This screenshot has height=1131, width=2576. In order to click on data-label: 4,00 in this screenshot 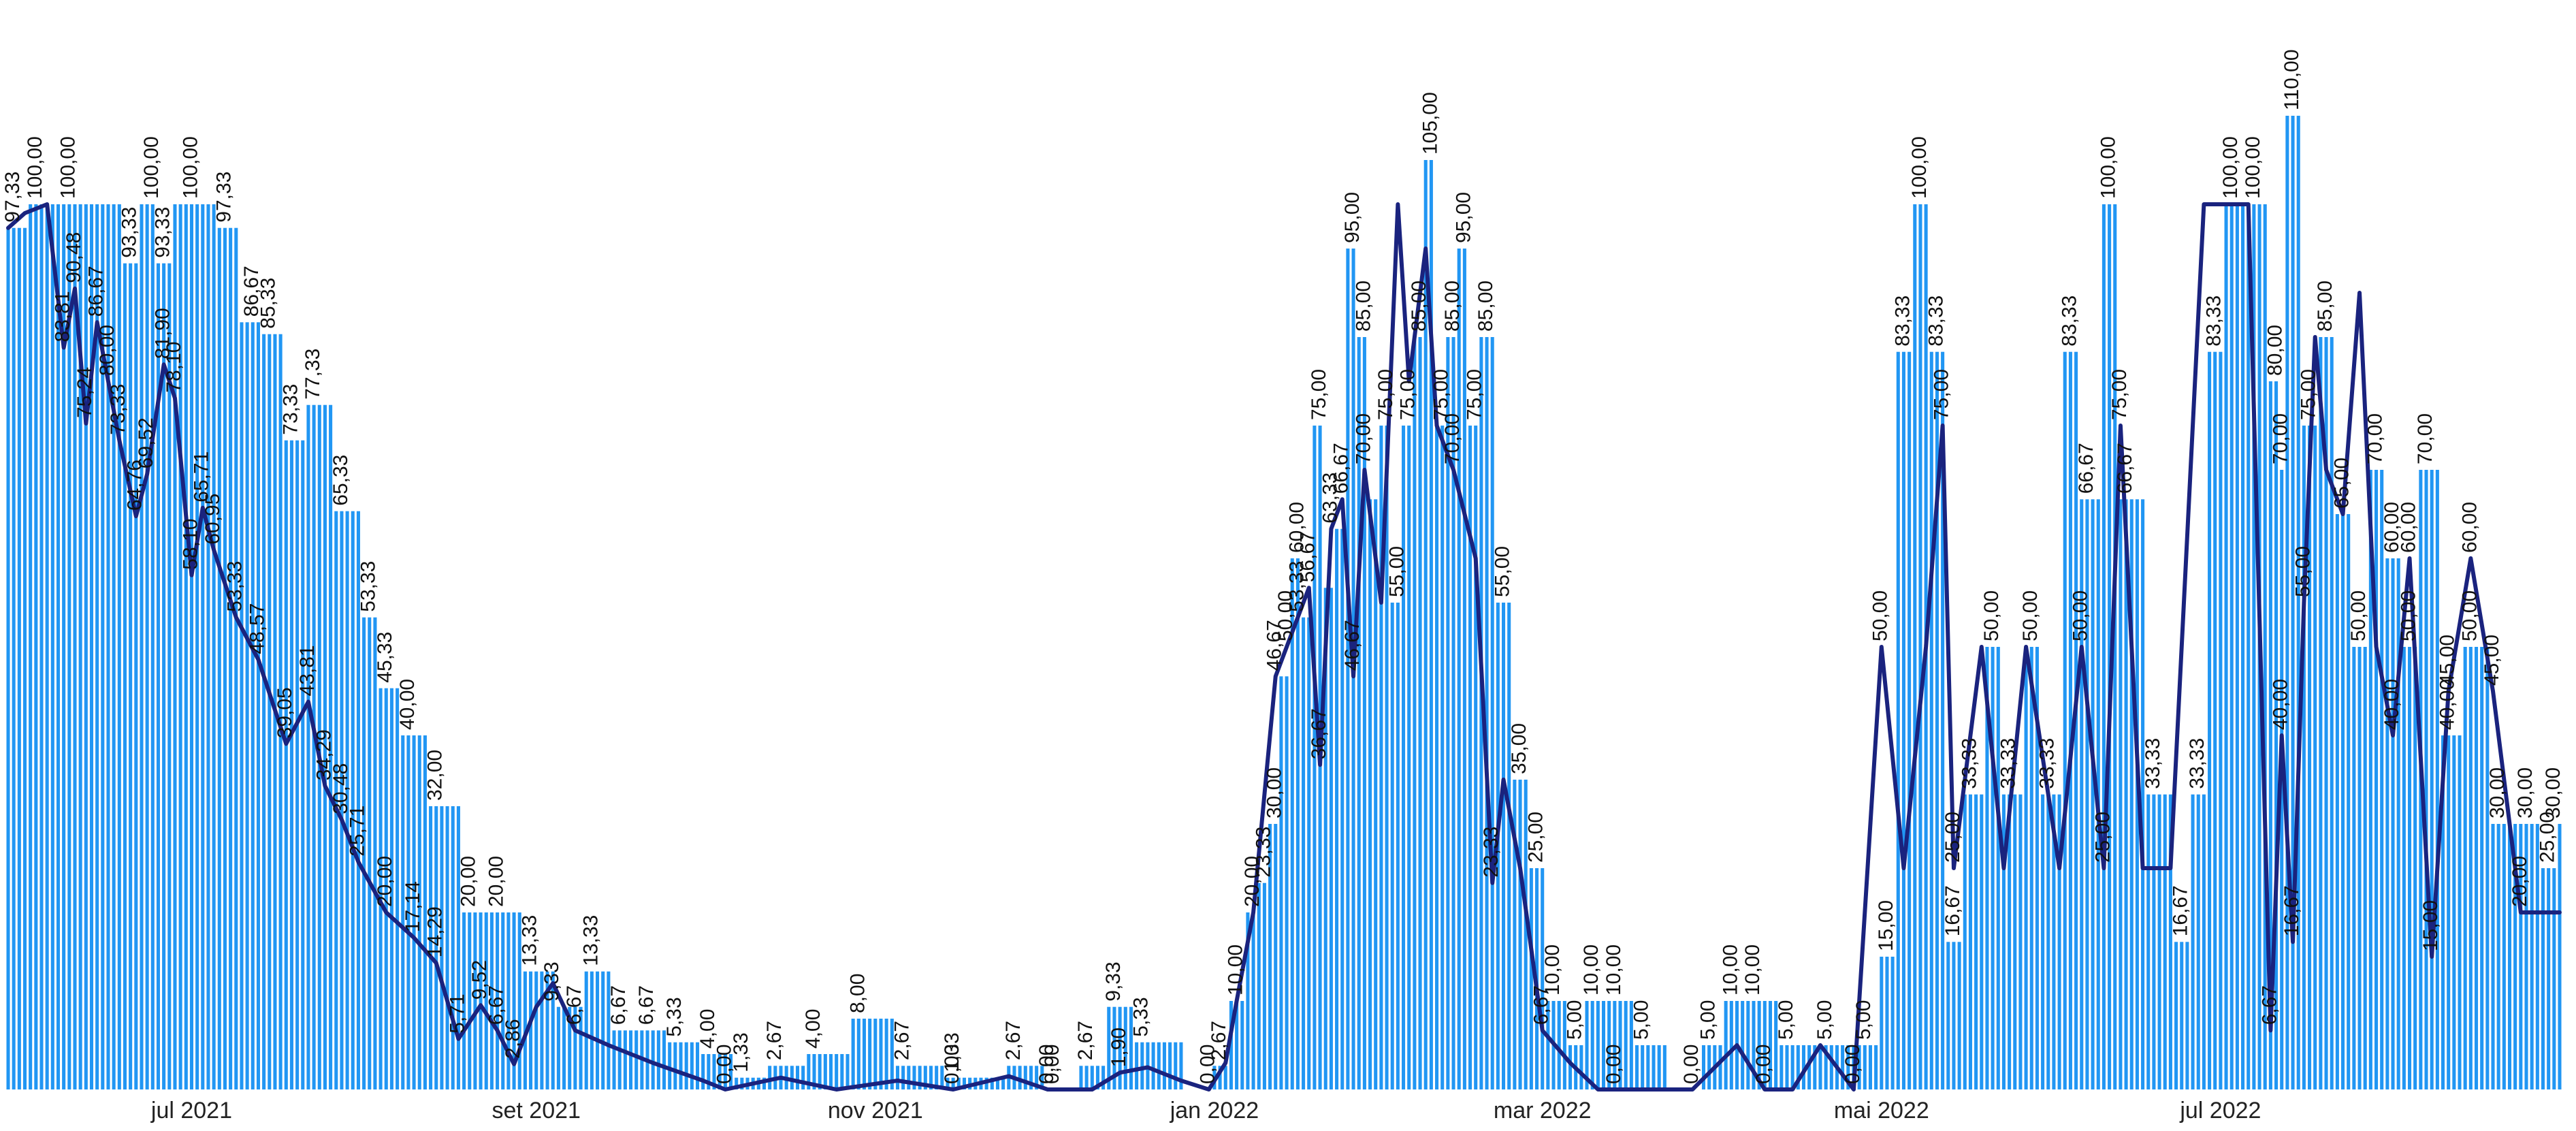, I will do `click(813, 1029)`.